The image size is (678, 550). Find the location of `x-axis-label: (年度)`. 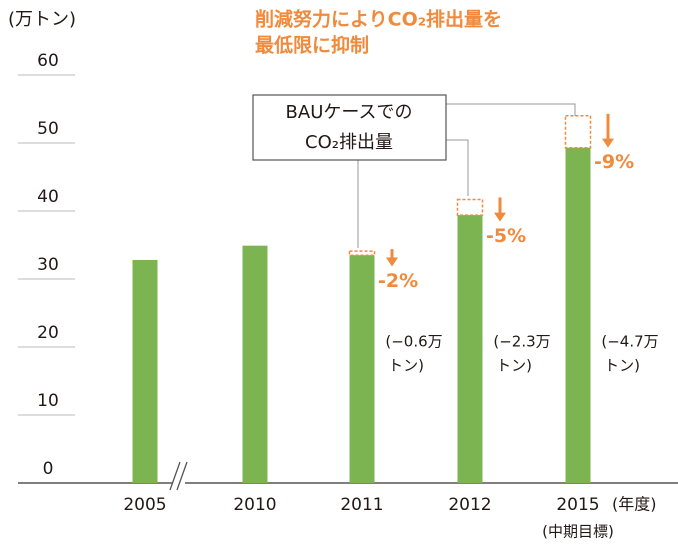

x-axis-label: (年度) is located at coordinates (634, 504).